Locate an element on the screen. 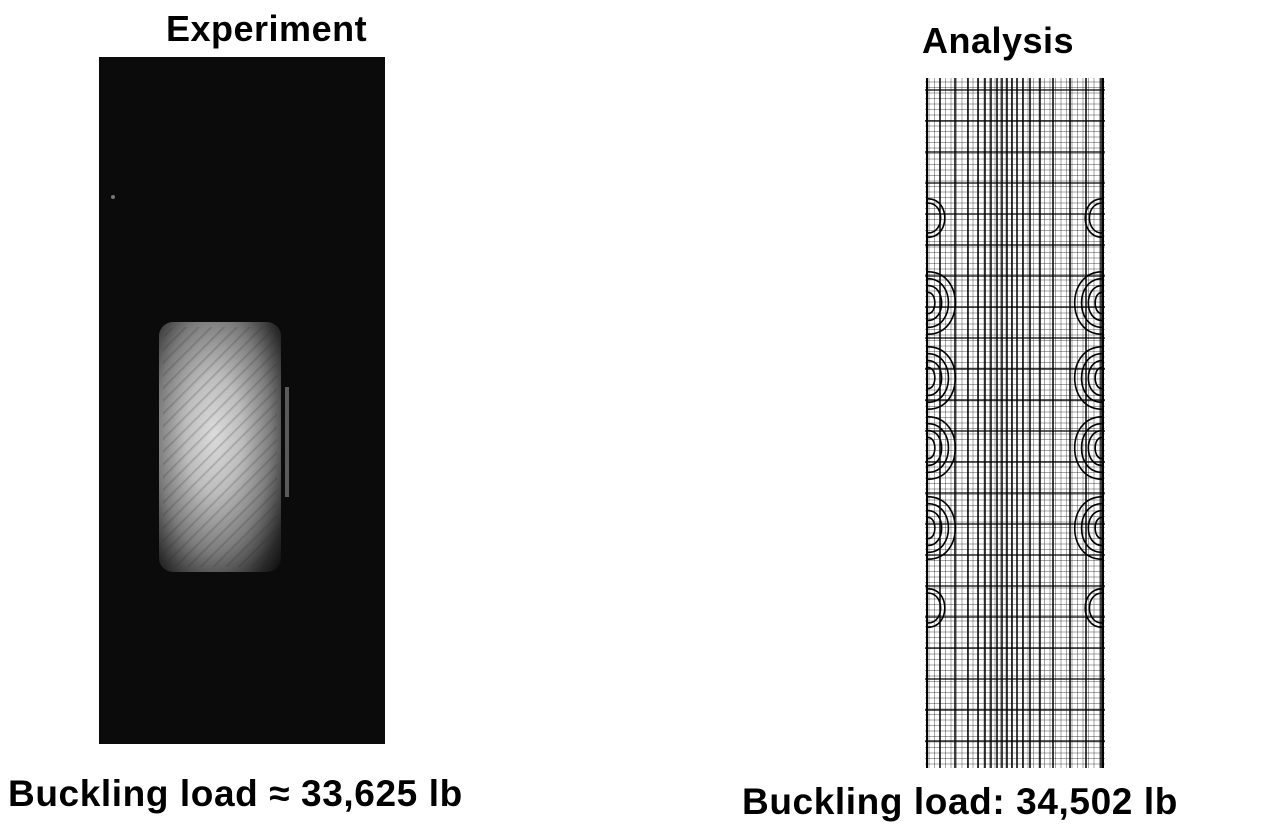  buckle-pattern-glow is located at coordinates (220, 447).